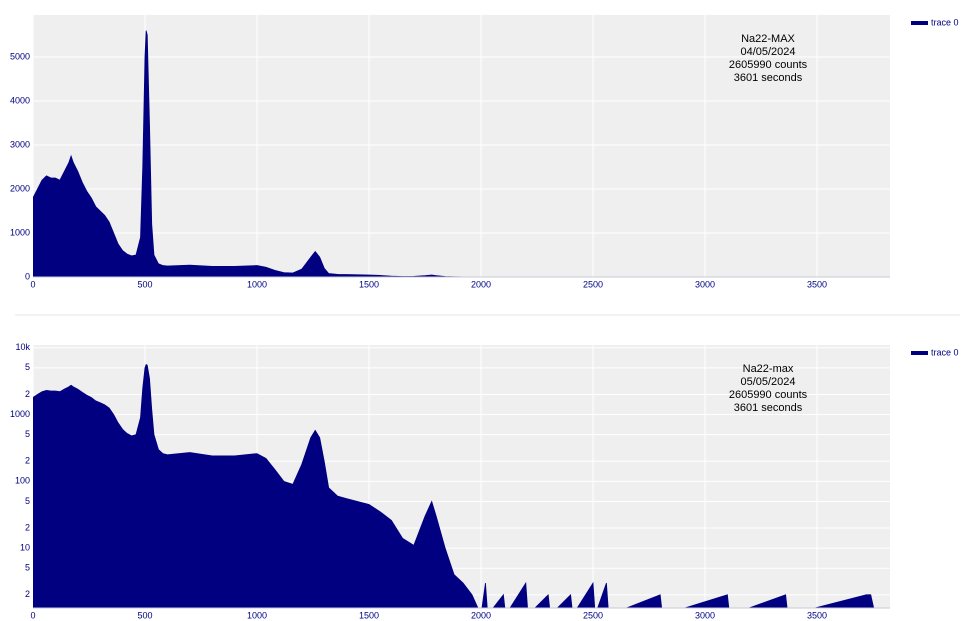  Describe the element at coordinates (20, 188) in the screenshot. I see `y-tick-label: 2000` at that location.